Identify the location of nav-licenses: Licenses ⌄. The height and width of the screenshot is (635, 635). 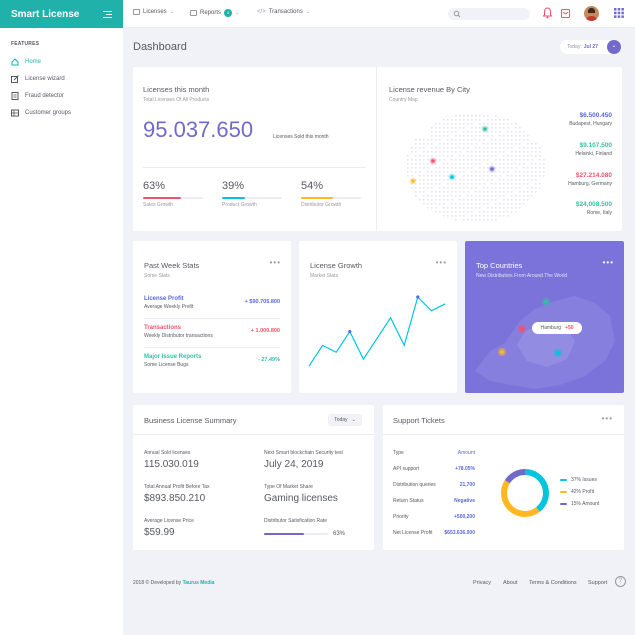
(153, 12).